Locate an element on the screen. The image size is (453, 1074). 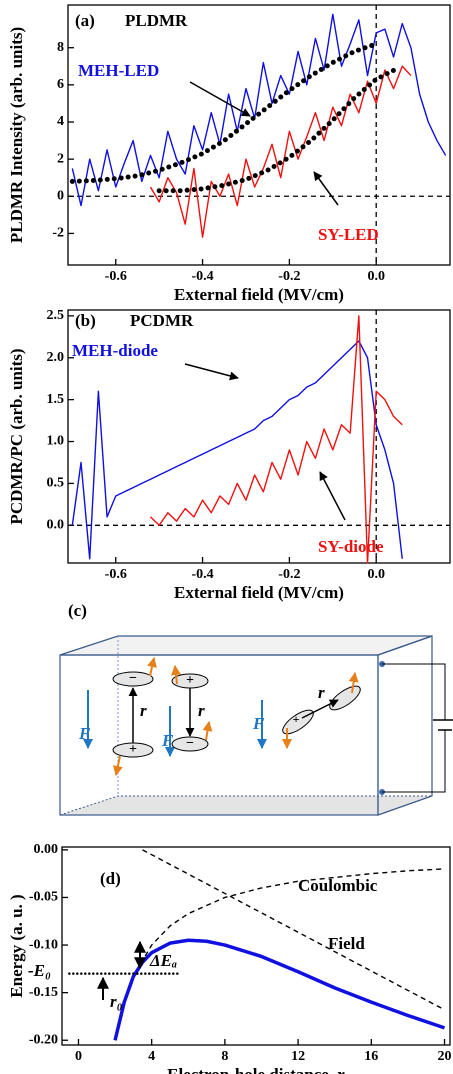
y-tick-label: 6 is located at coordinates (60, 84).